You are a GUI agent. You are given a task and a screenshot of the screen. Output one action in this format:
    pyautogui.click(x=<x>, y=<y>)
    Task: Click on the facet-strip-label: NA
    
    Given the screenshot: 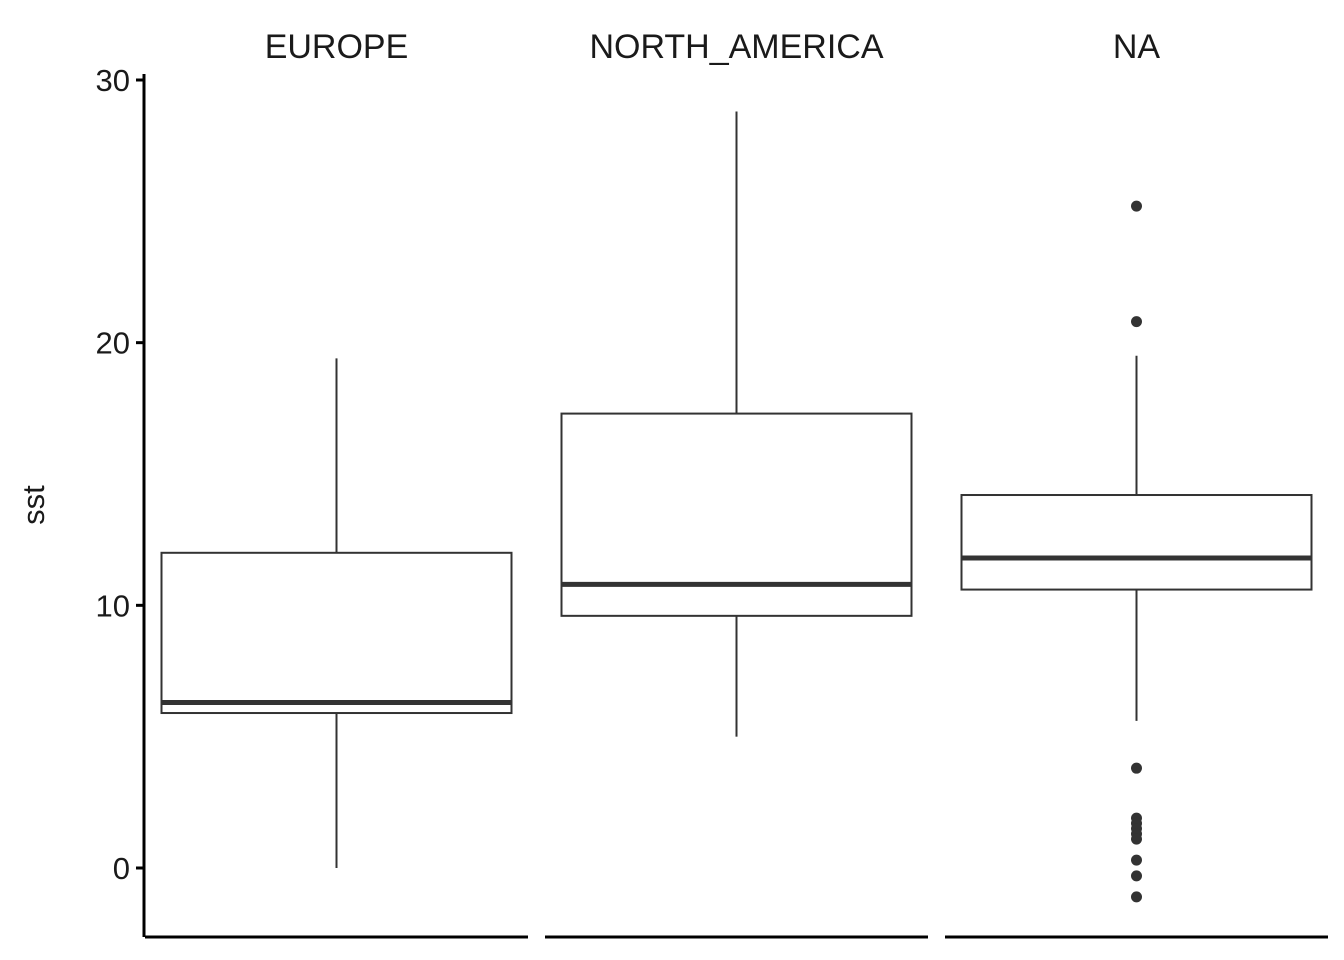 What is the action you would take?
    pyautogui.click(x=1137, y=47)
    